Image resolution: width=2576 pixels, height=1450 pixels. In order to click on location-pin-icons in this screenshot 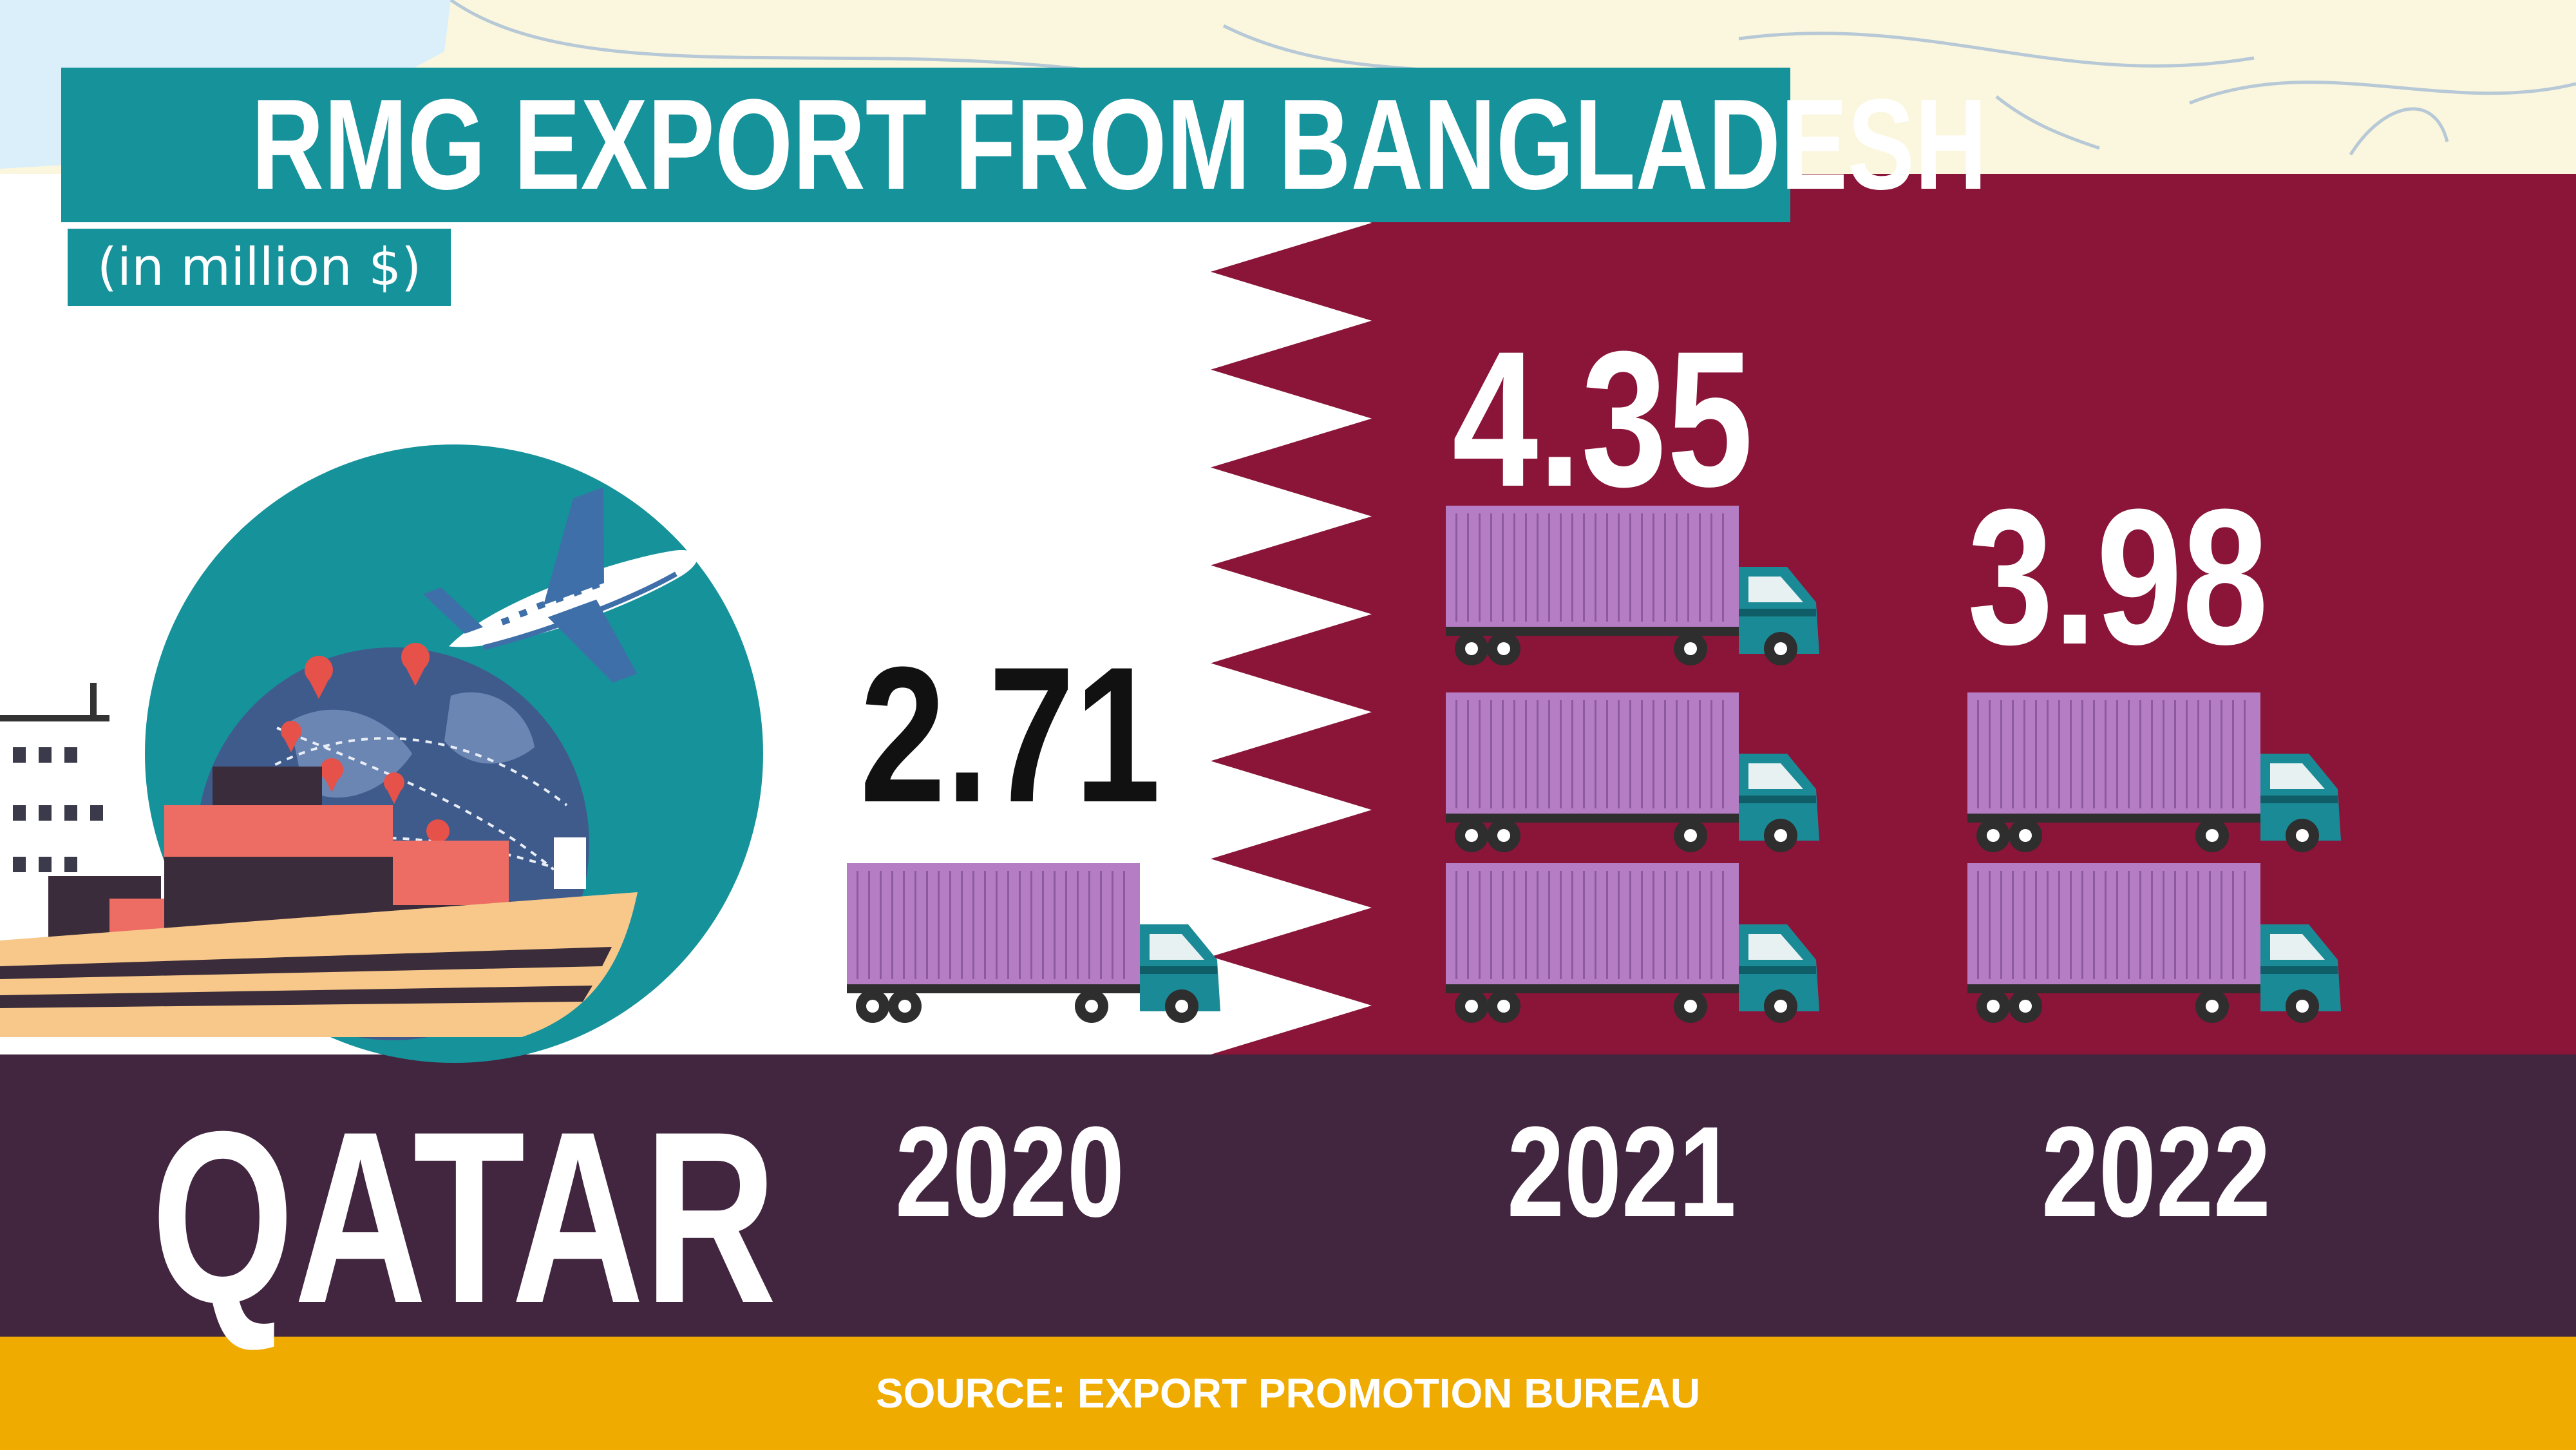, I will do `click(366, 748)`.